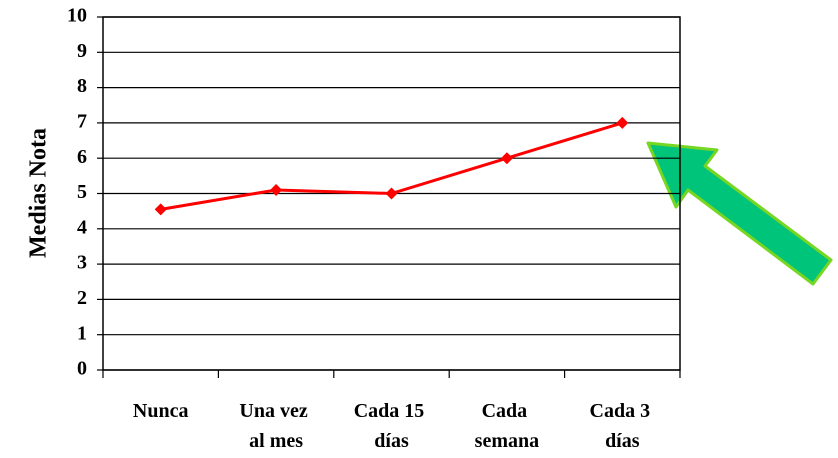 The image size is (838, 458). What do you see at coordinates (623, 426) in the screenshot?
I see `x-tick-label: Cada 3 días` at bounding box center [623, 426].